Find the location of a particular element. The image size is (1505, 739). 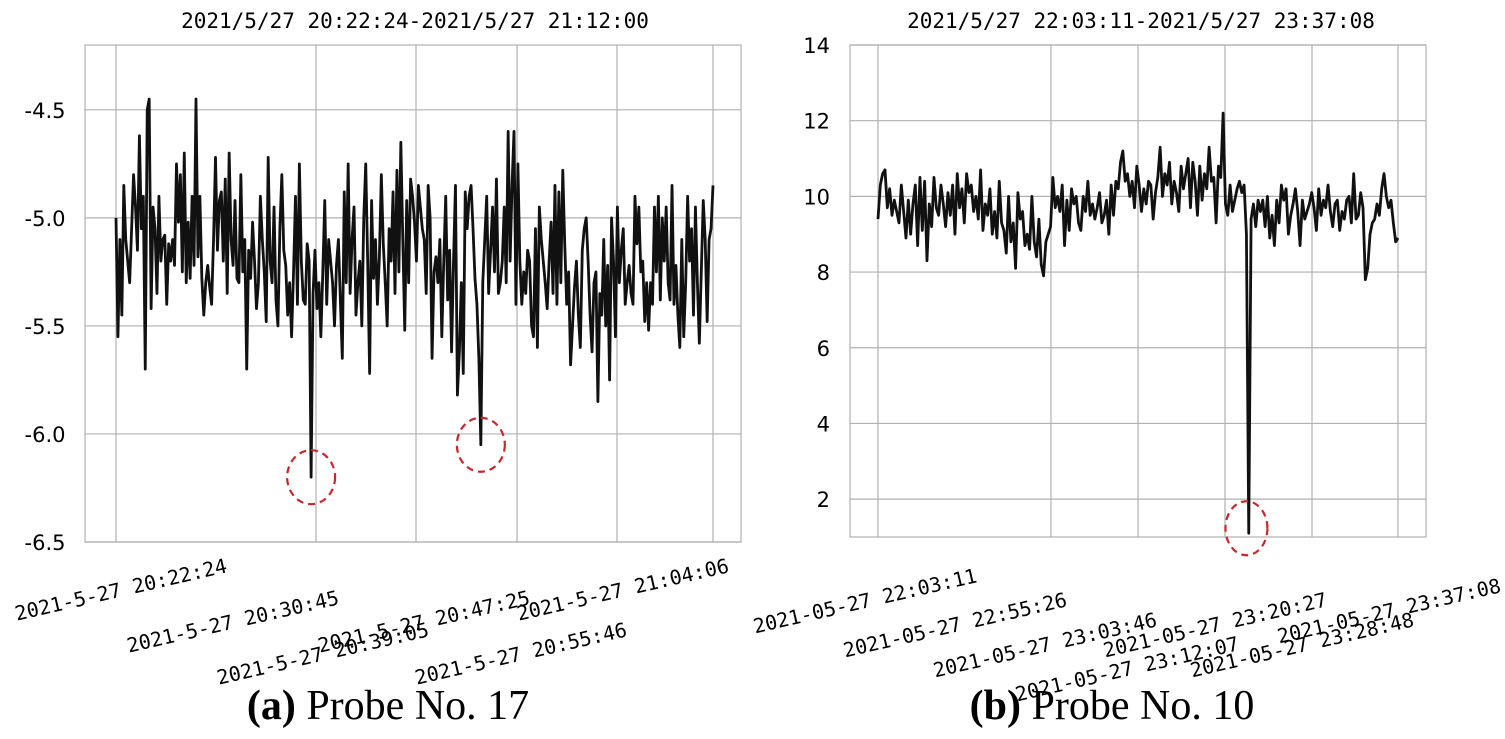

chart-b-caption: (b) Probe No. 10 is located at coordinates (1112, 706).